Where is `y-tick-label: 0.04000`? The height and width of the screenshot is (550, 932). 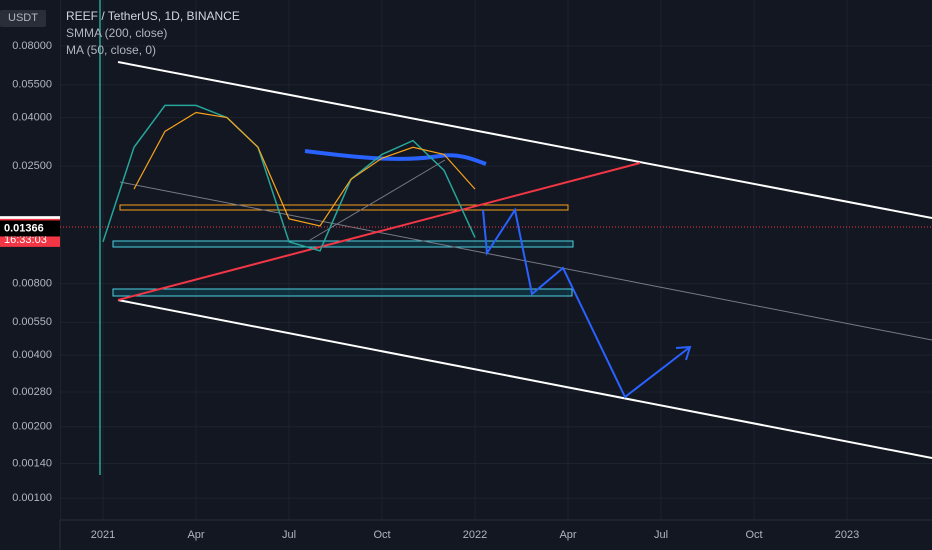 y-tick-label: 0.04000 is located at coordinates (32, 117).